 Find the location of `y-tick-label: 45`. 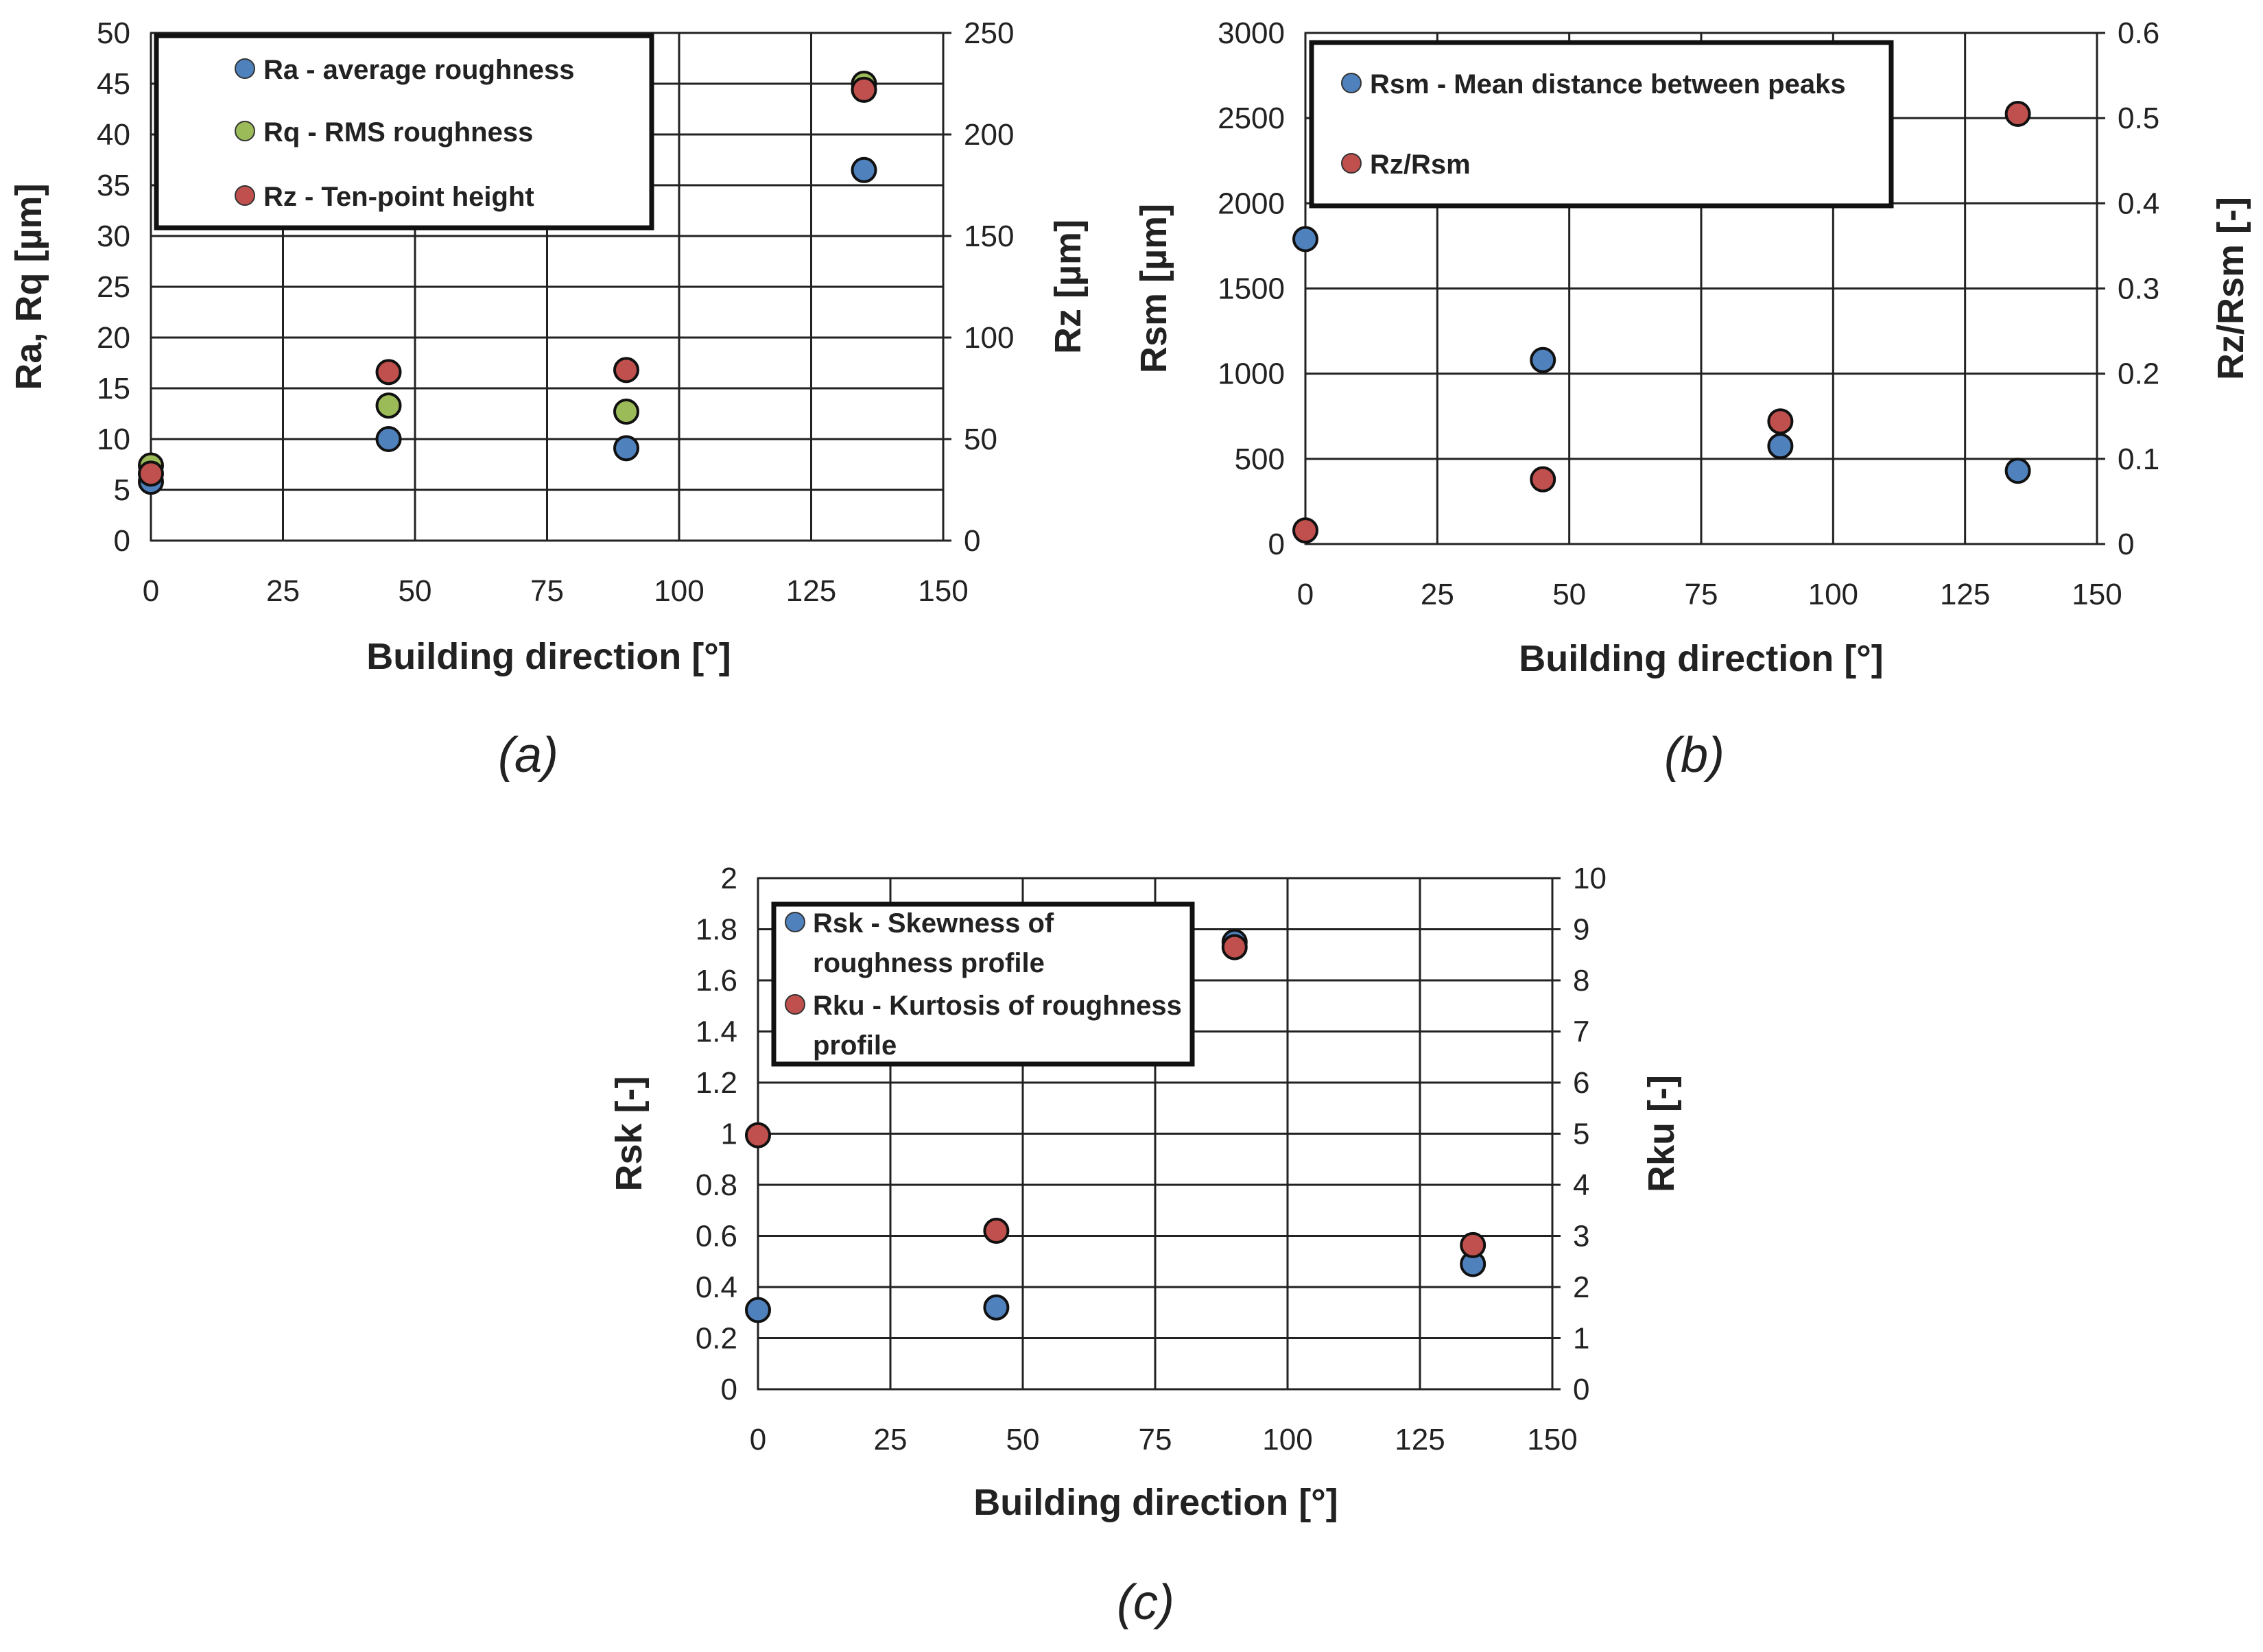

y-tick-label: 45 is located at coordinates (113, 84).